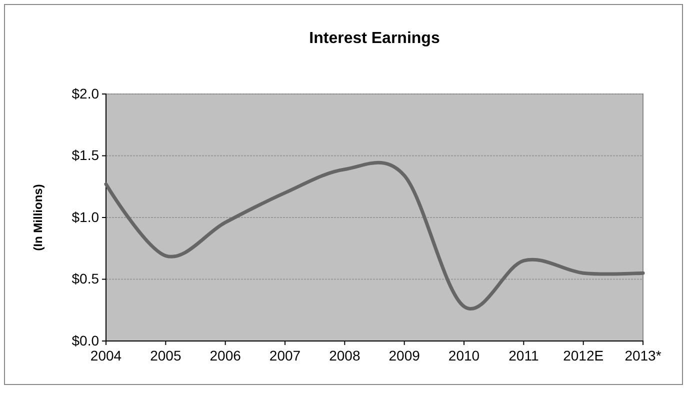  I want to click on y-tick-label: $2.0, so click(86, 93).